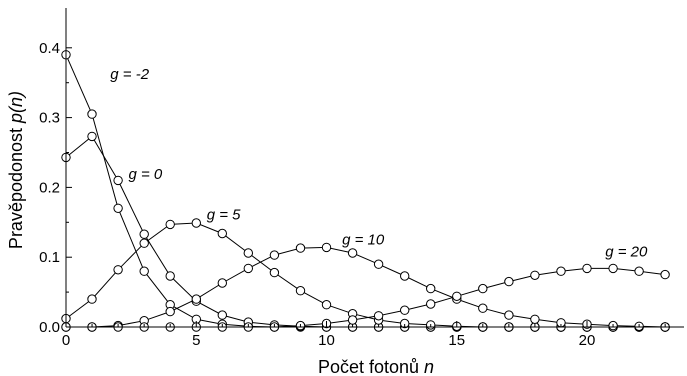  Describe the element at coordinates (224, 215) in the screenshot. I see `series-annotation-2: g = 5` at that location.